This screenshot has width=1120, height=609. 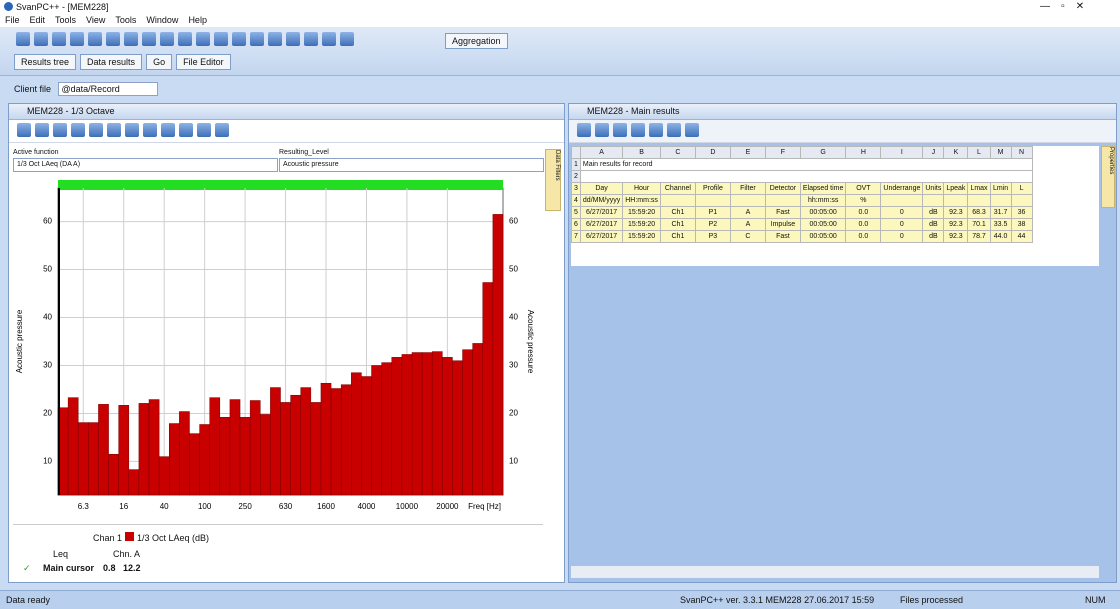 What do you see at coordinates (132, 568) in the screenshot?
I see `cursor-value: 12.2` at bounding box center [132, 568].